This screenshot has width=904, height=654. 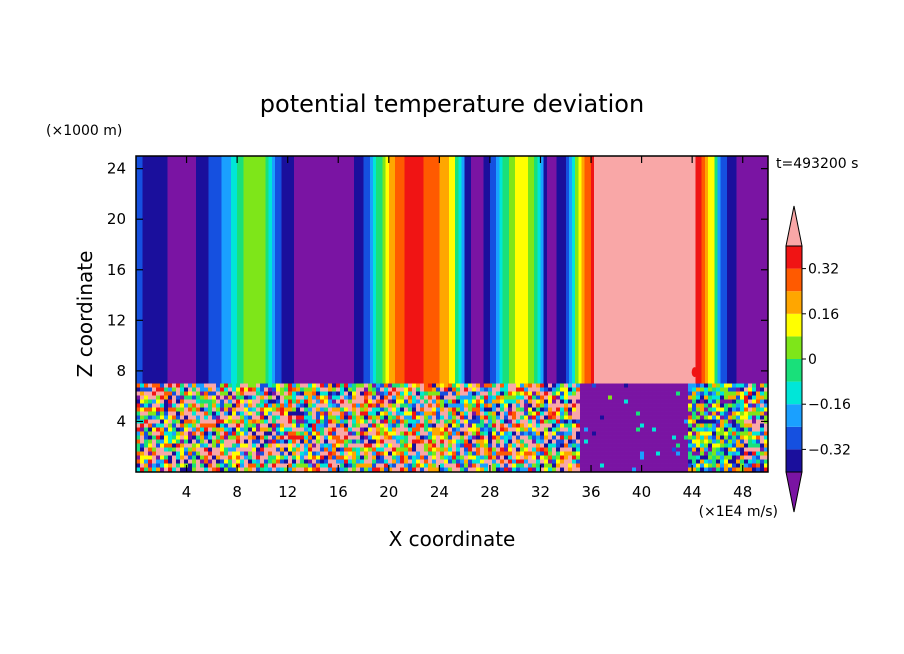 I want to click on x-tick-label: 12, so click(x=287, y=492).